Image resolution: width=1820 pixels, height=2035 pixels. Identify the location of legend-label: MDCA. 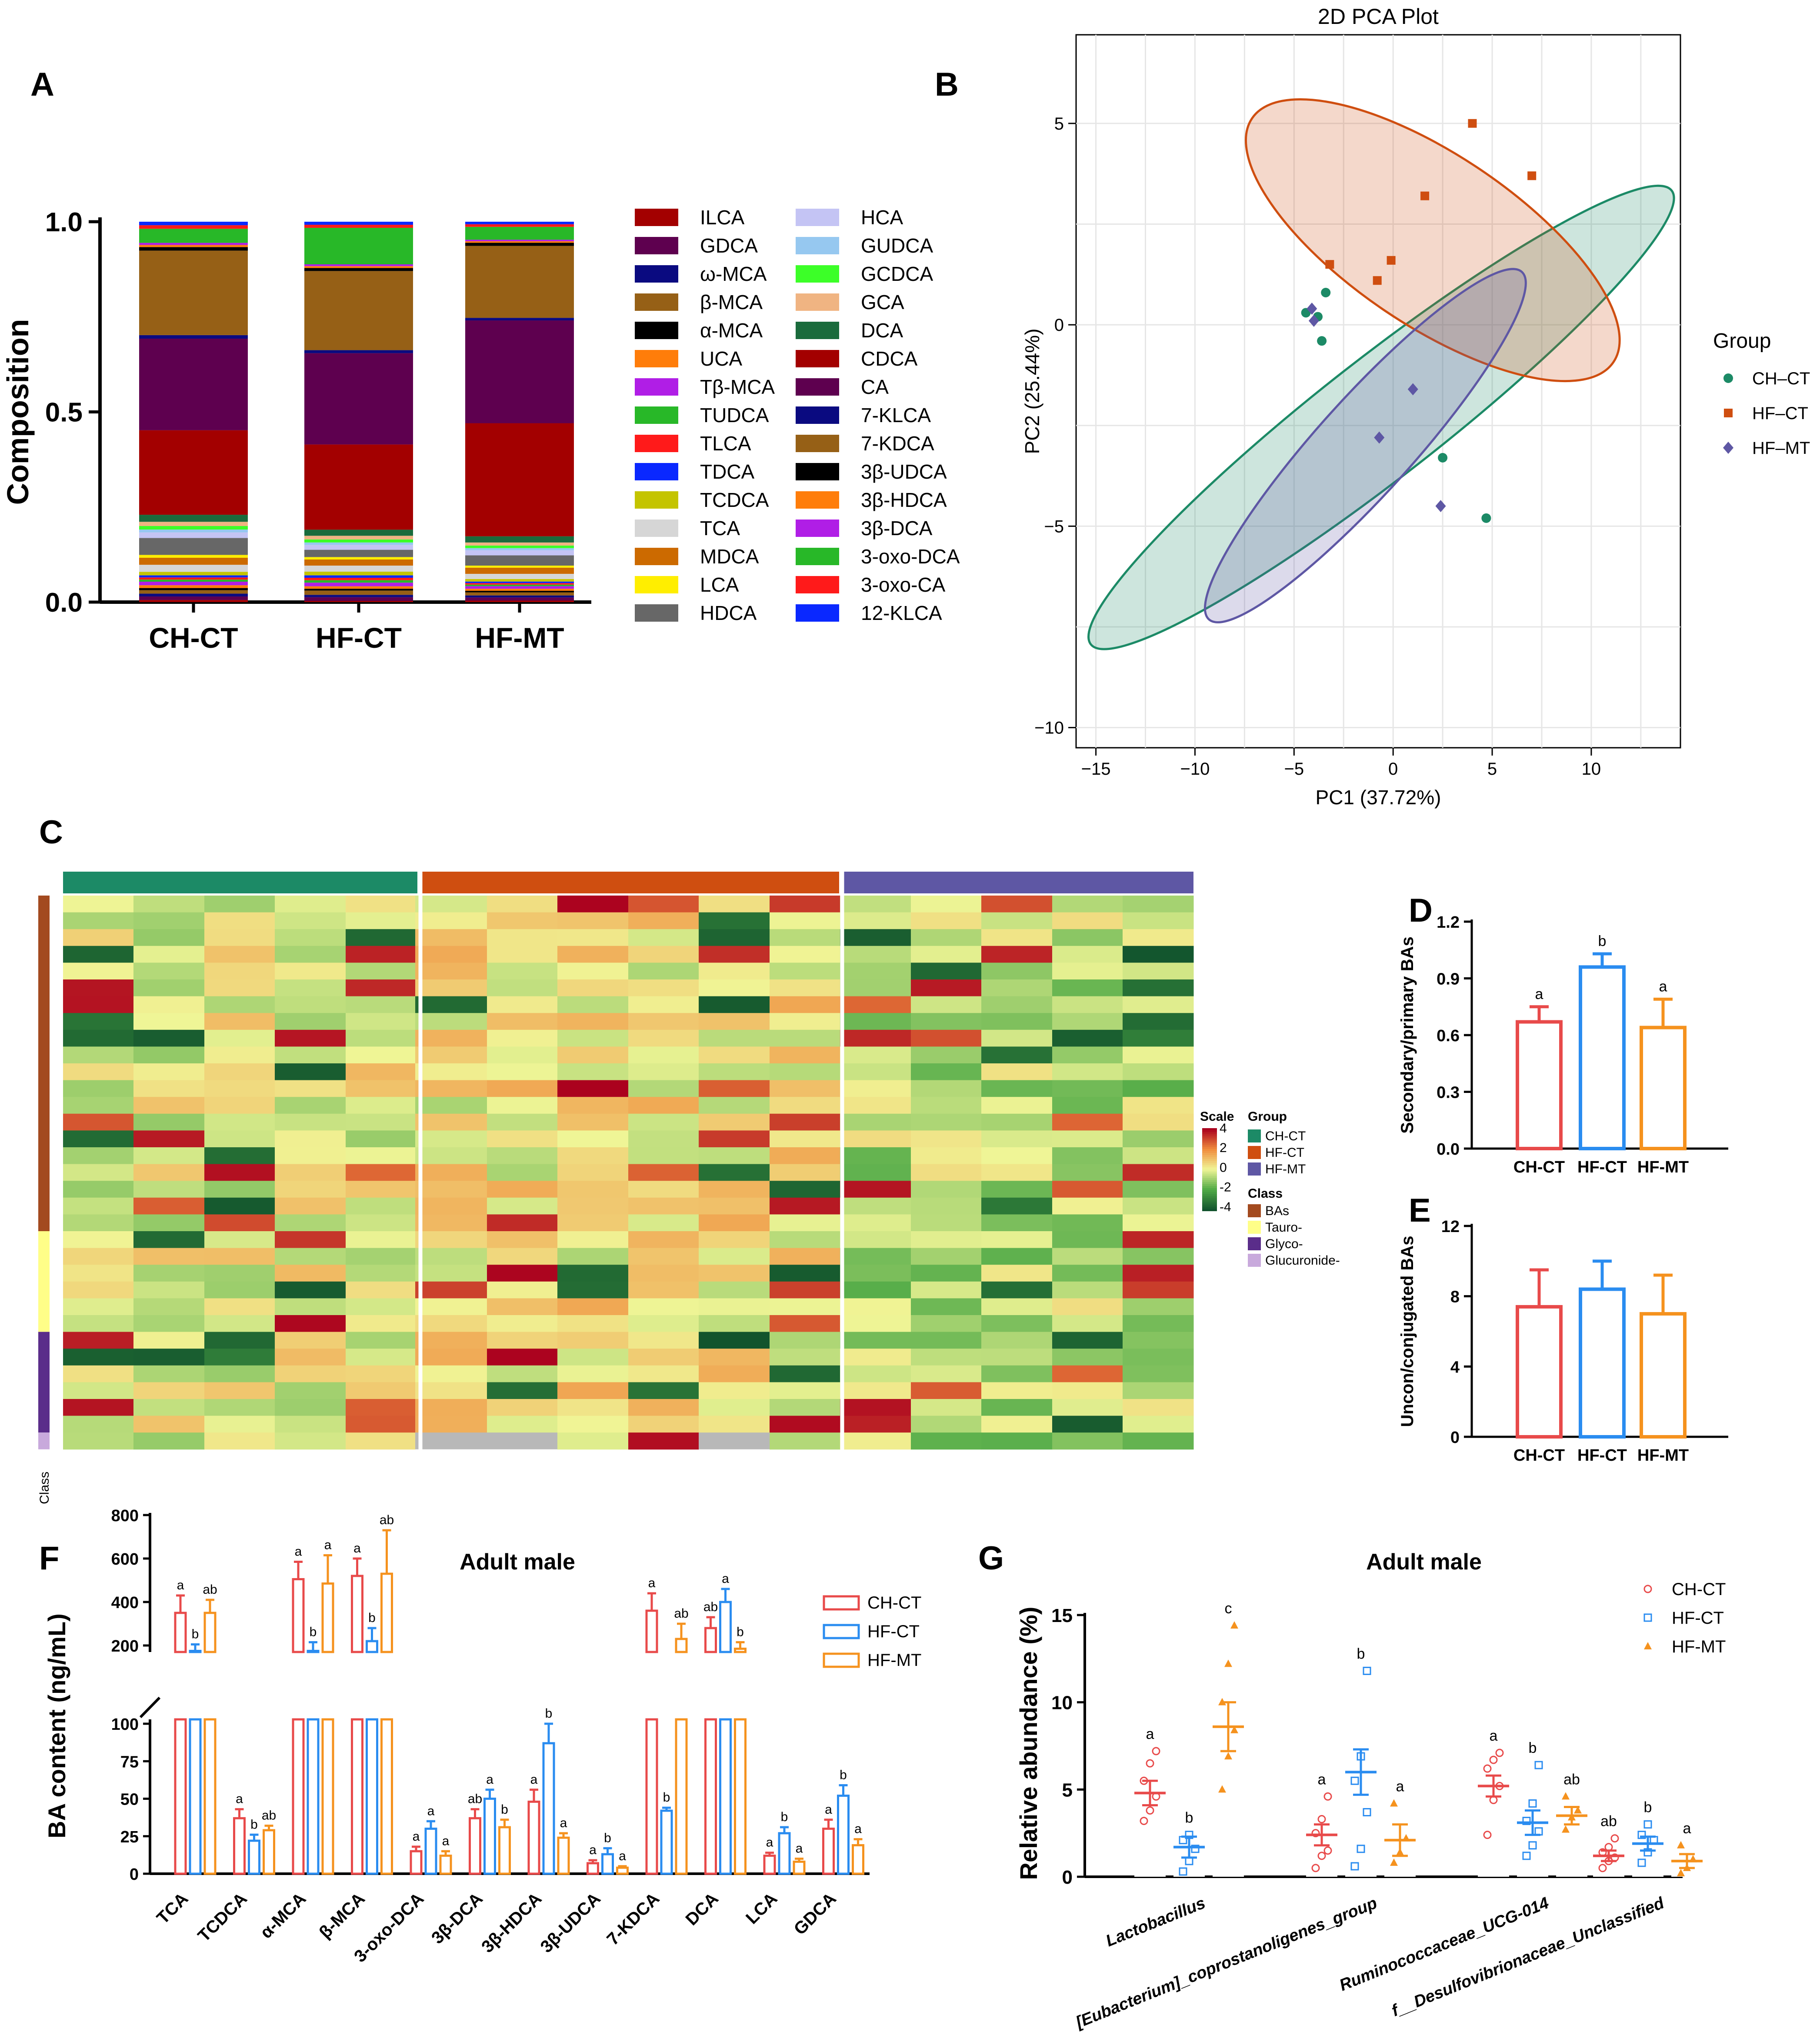
(729, 556).